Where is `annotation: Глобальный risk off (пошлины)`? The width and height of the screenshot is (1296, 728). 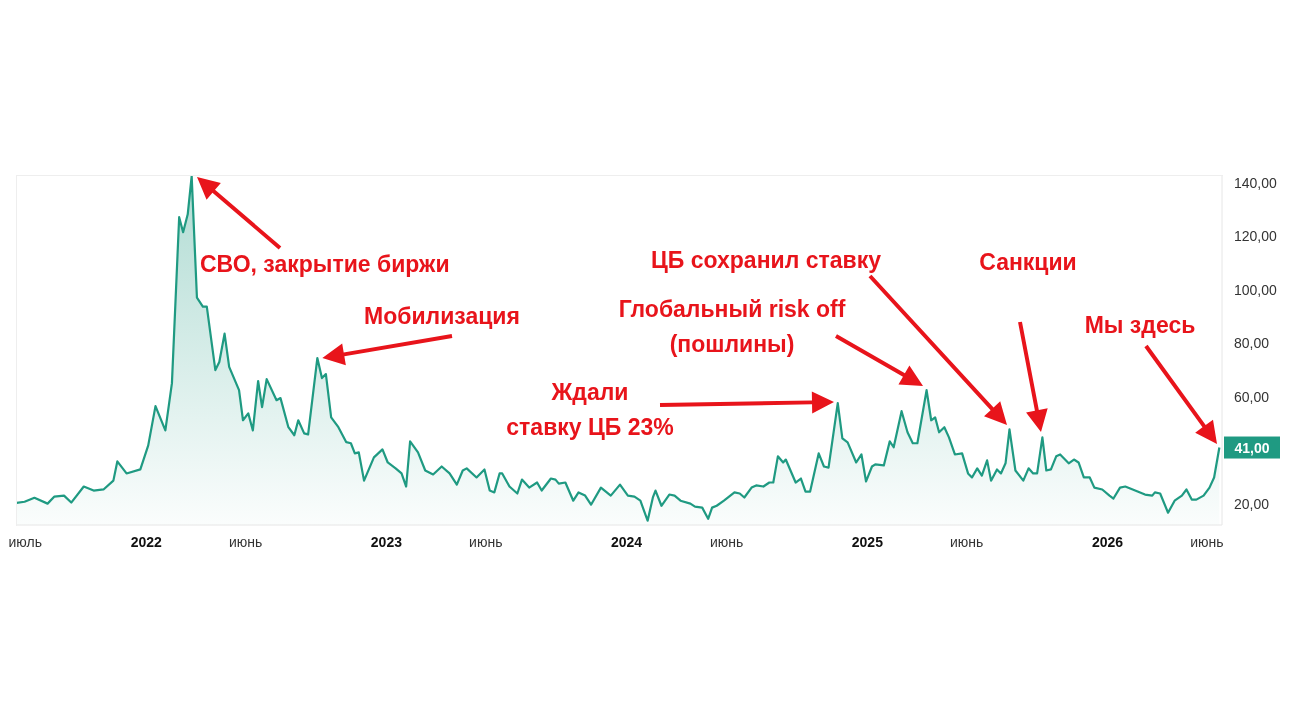 annotation: Глобальный risk off (пошлины) is located at coordinates (732, 326).